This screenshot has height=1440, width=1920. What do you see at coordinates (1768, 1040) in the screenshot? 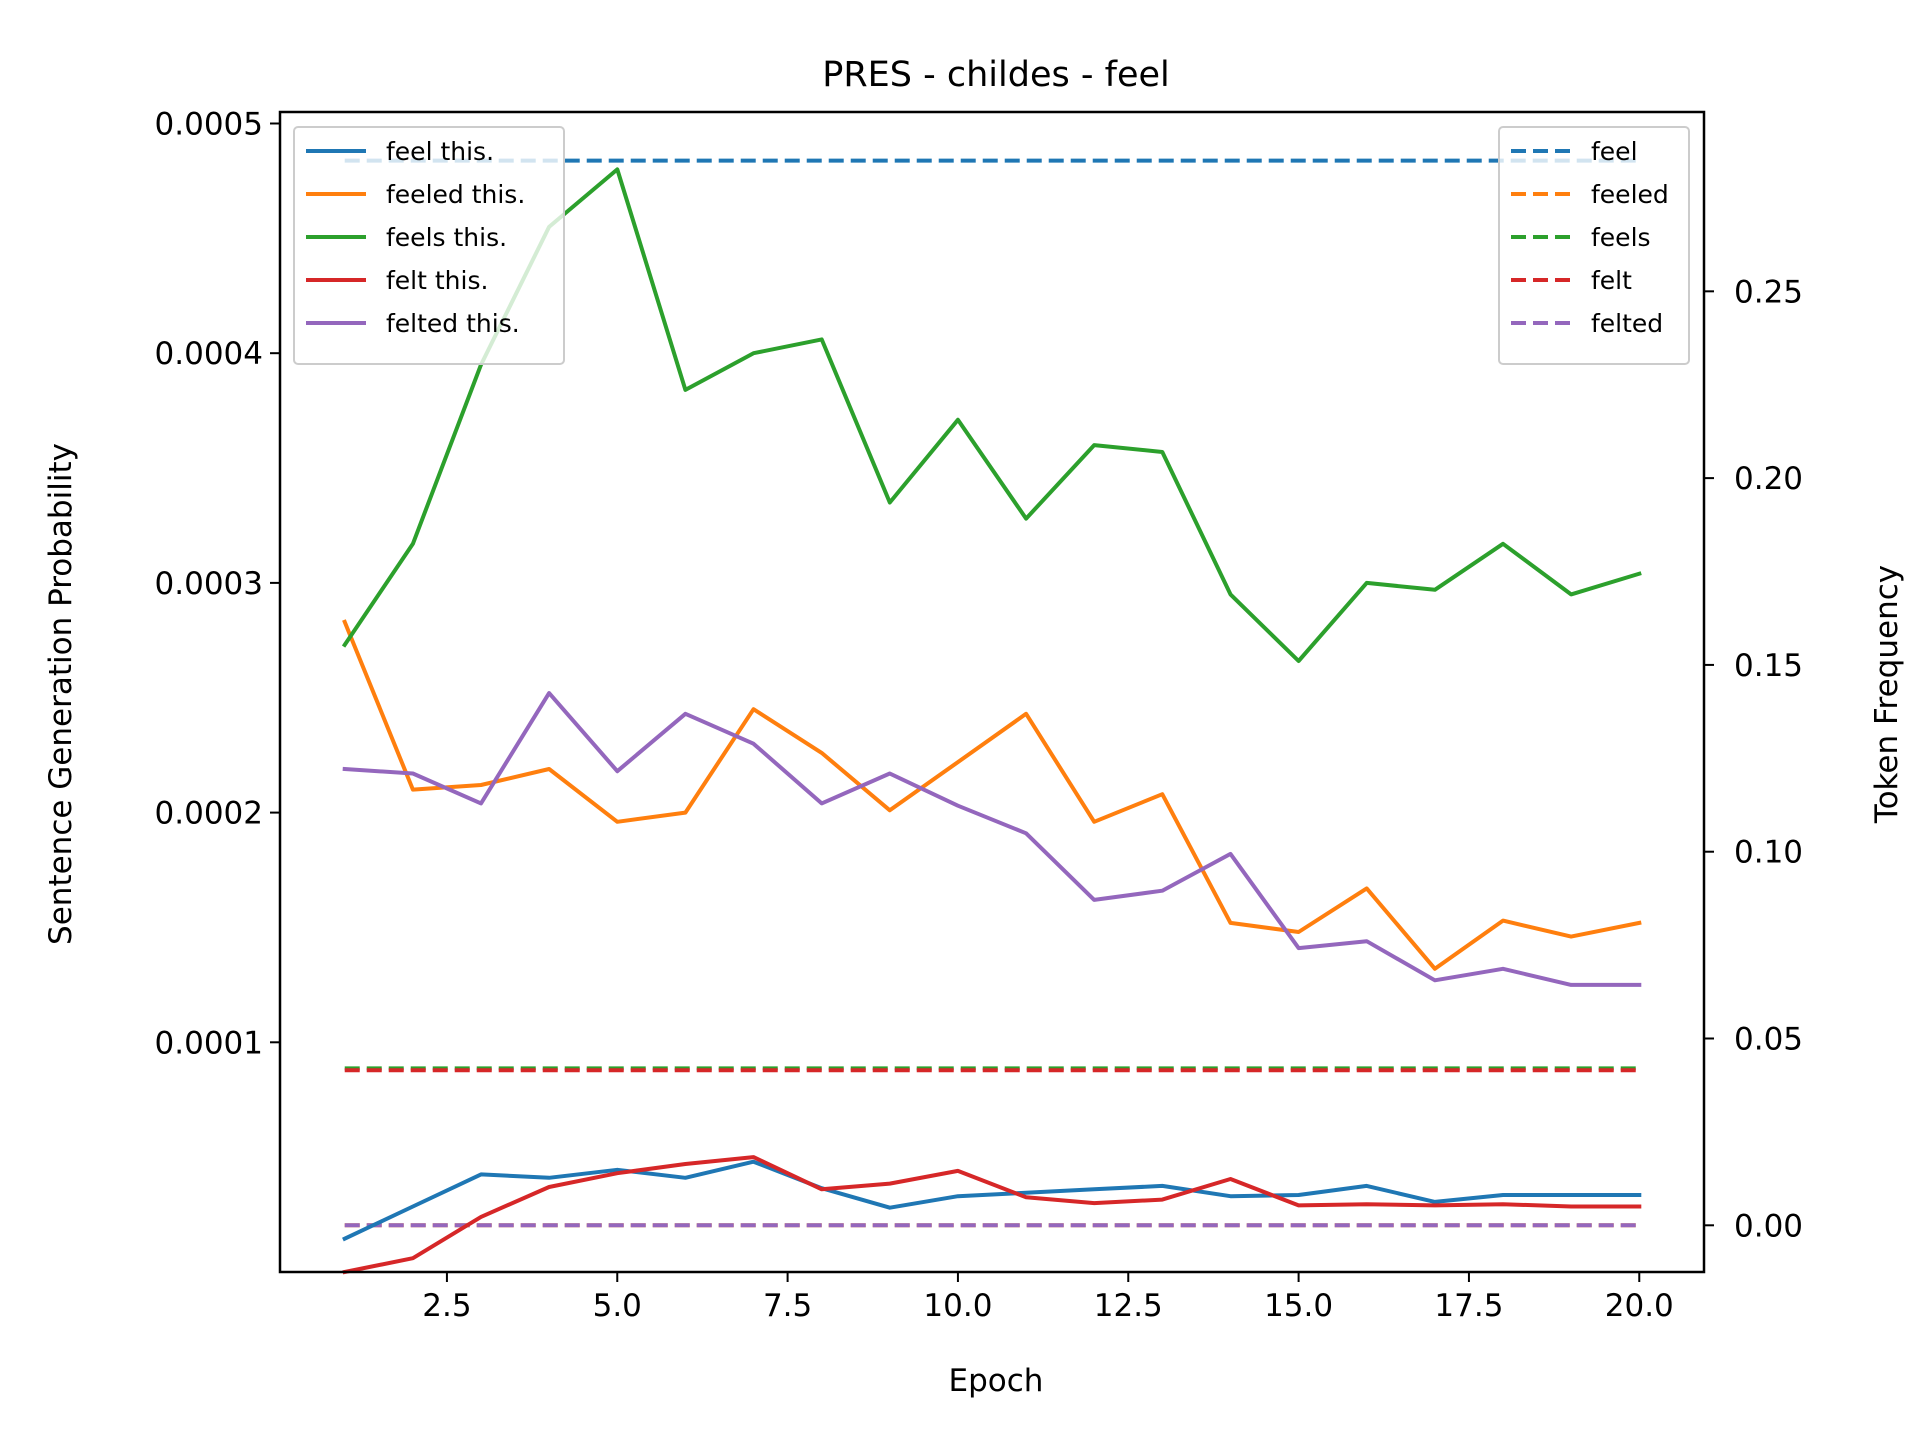
I see `y-tick-label-right: 0.05` at bounding box center [1768, 1040].